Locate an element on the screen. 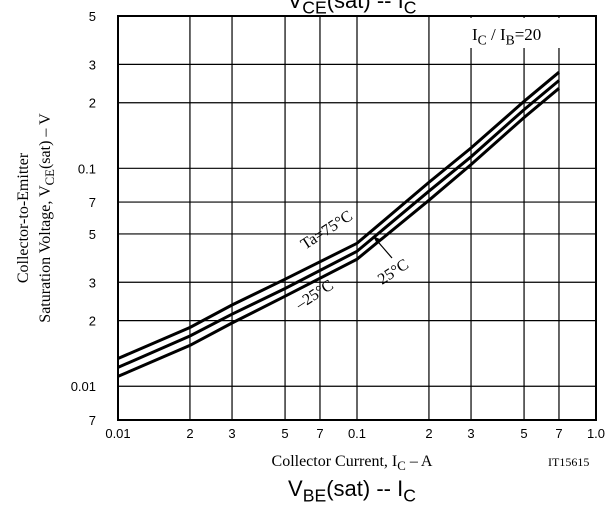 Image resolution: width=612 pixels, height=505 pixels. x-tick-label: 0.01 is located at coordinates (117, 433).